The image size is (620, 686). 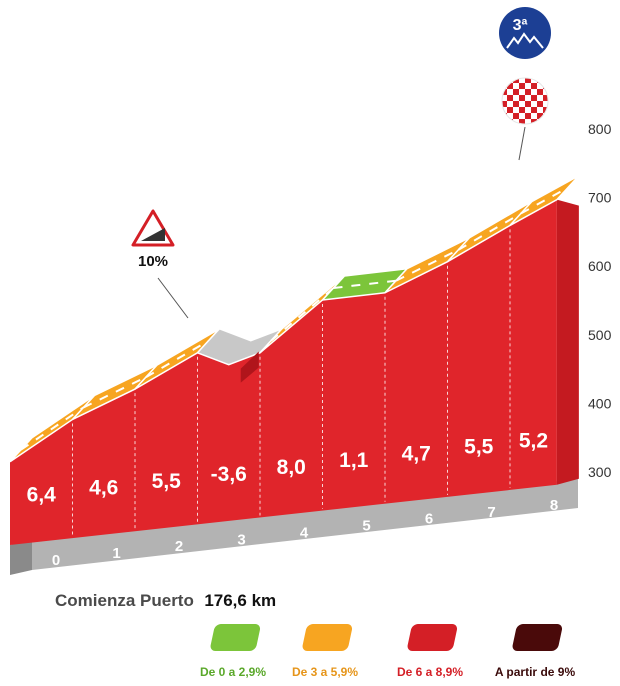 I want to click on altitude-tick-label: 300, so click(x=600, y=472).